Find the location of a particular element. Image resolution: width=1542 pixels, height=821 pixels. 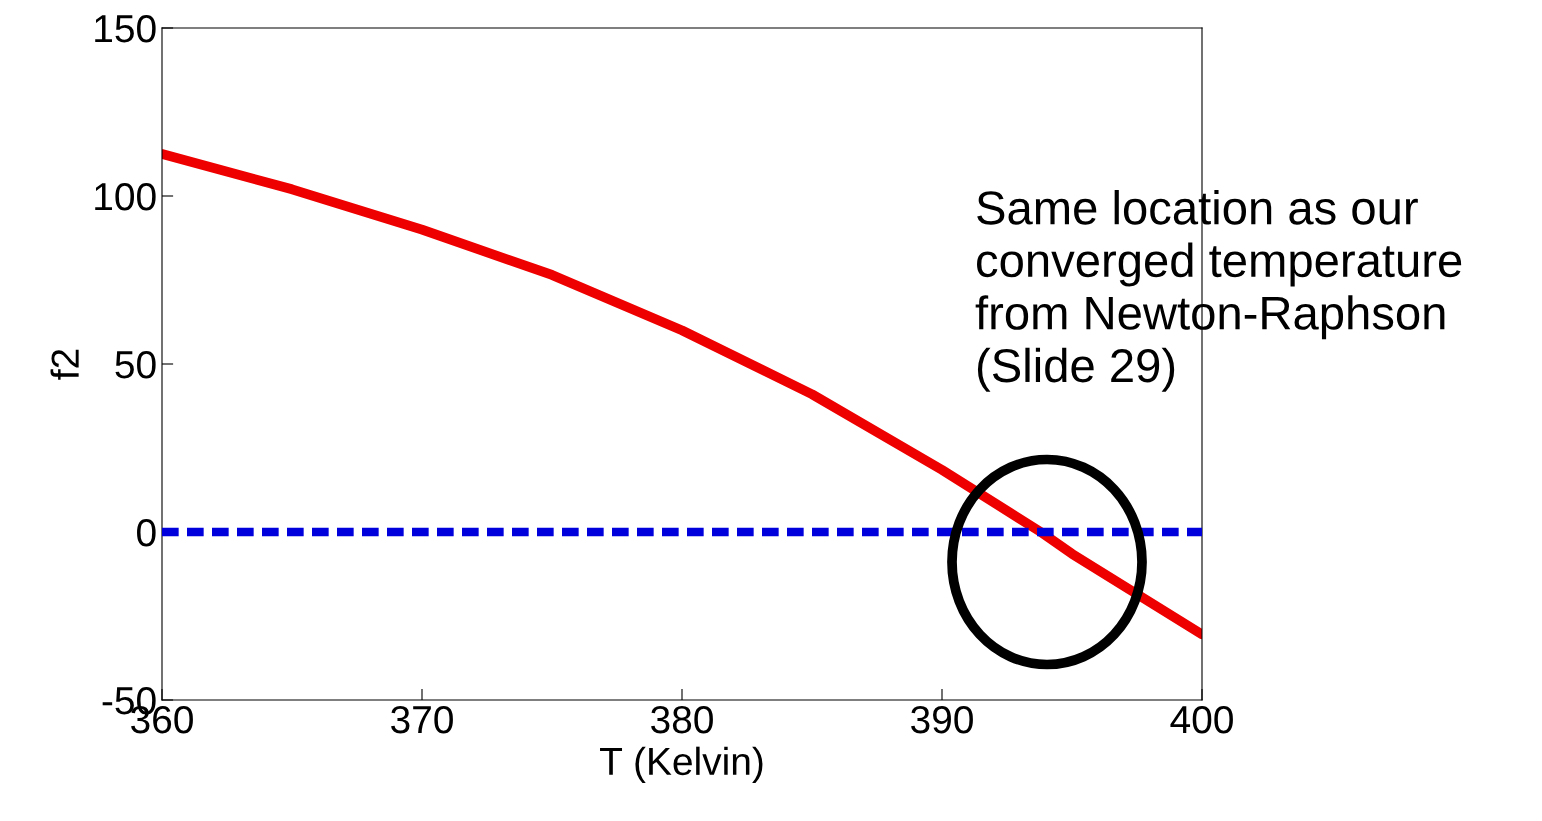

x-tick-label: 390 is located at coordinates (942, 719).